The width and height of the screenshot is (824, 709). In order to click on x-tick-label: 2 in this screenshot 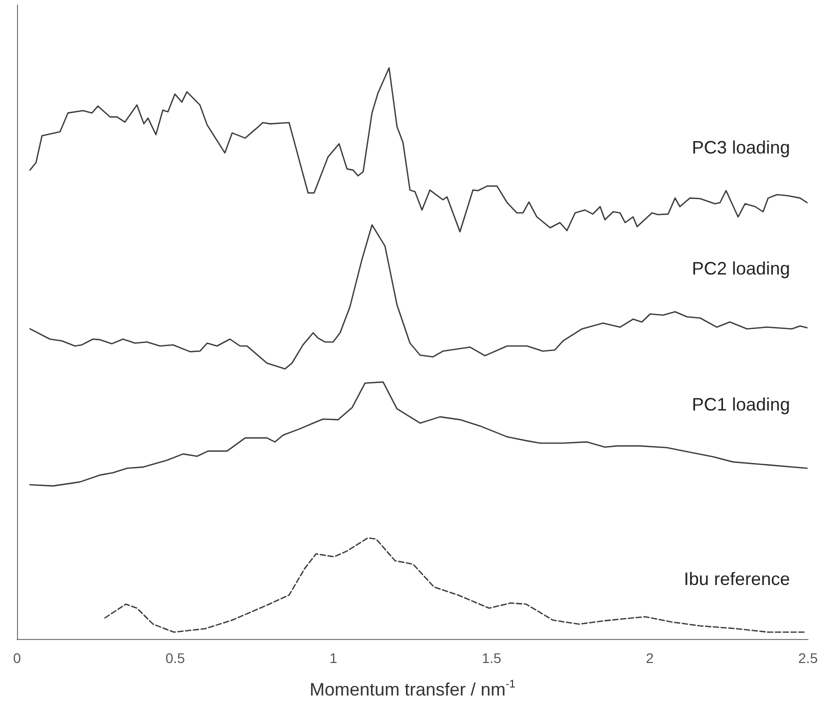, I will do `click(650, 658)`.